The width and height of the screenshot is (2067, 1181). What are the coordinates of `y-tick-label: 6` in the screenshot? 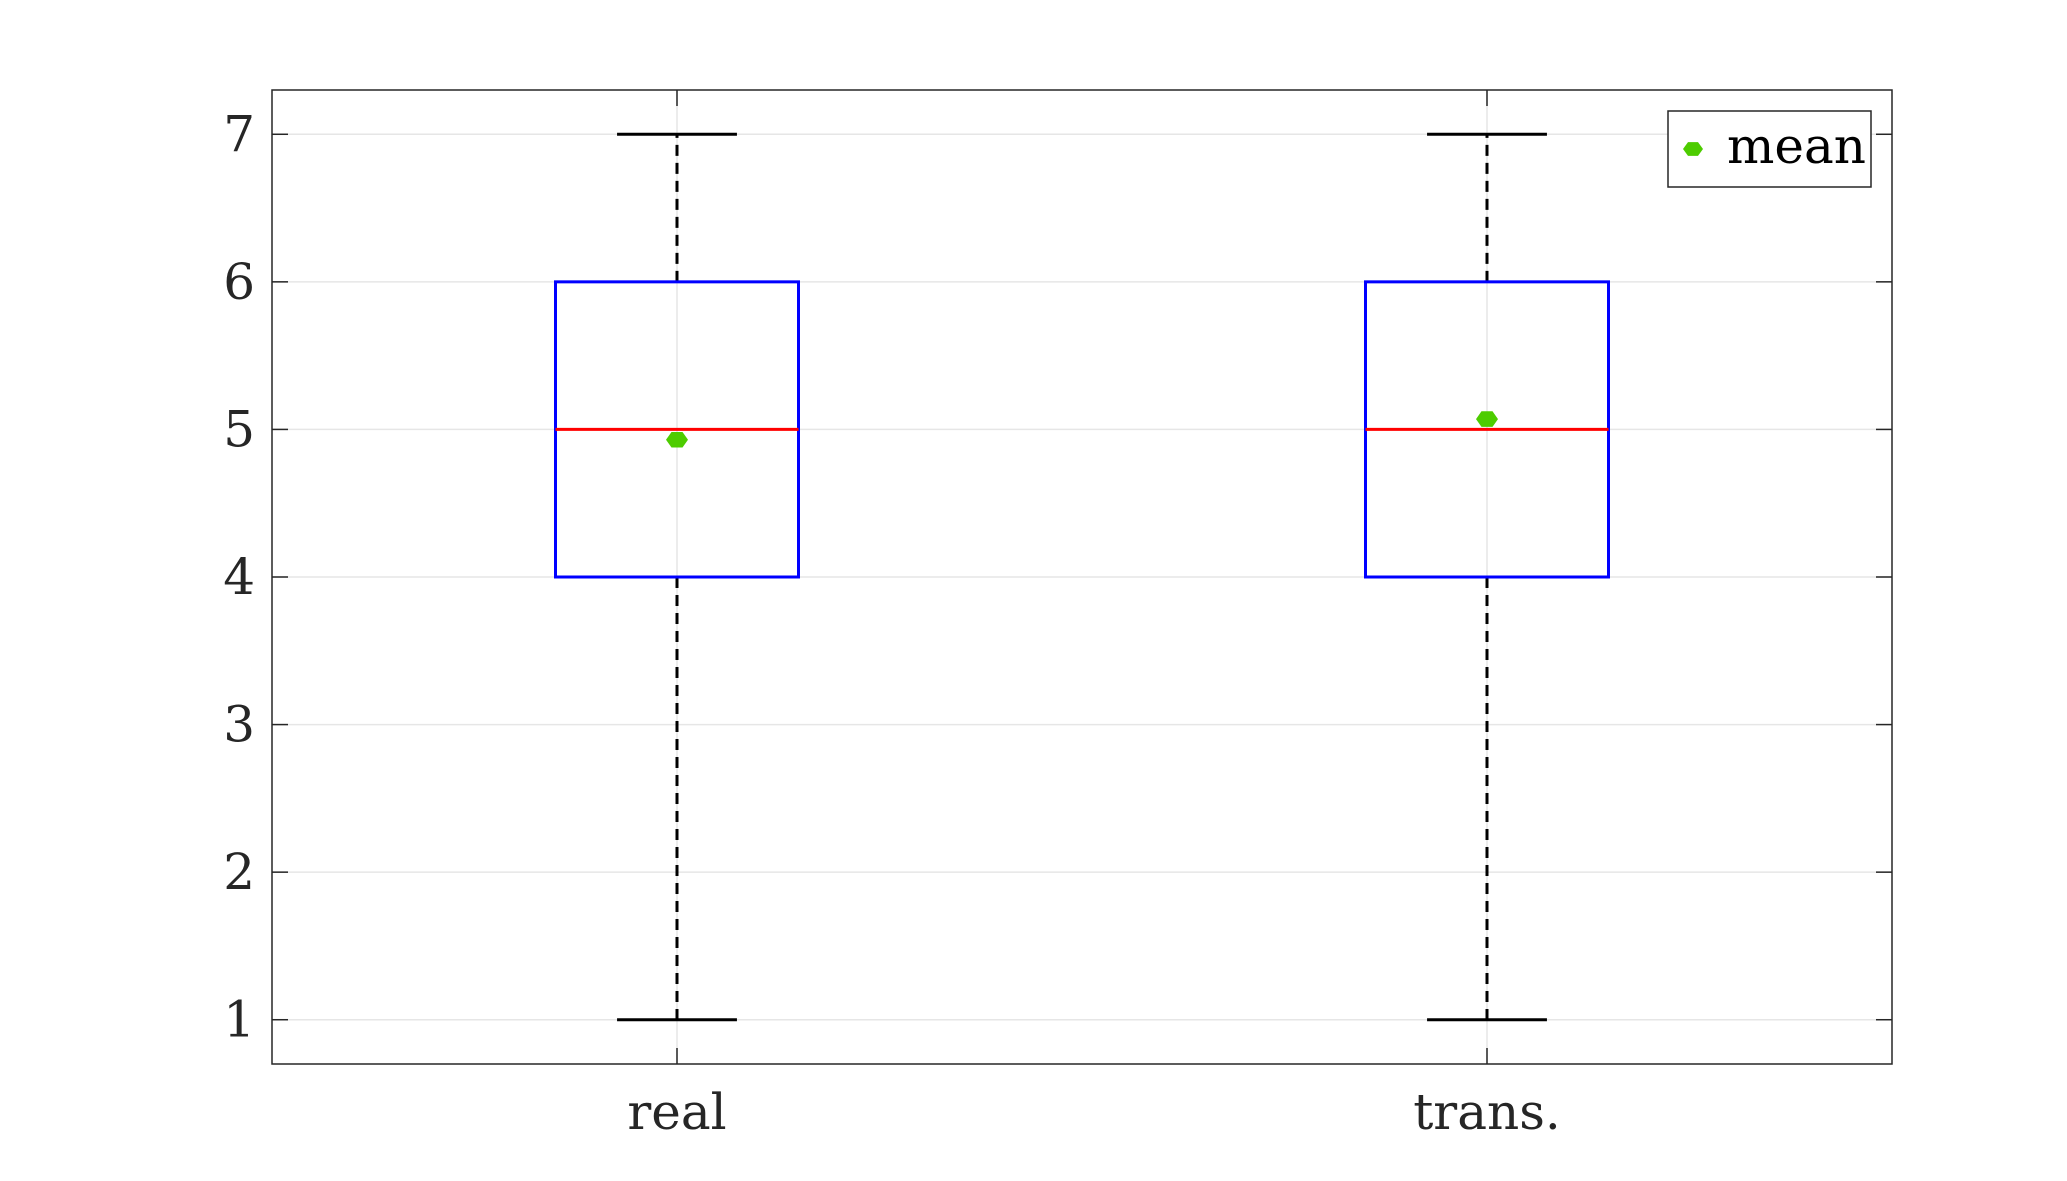 It's located at (239, 282).